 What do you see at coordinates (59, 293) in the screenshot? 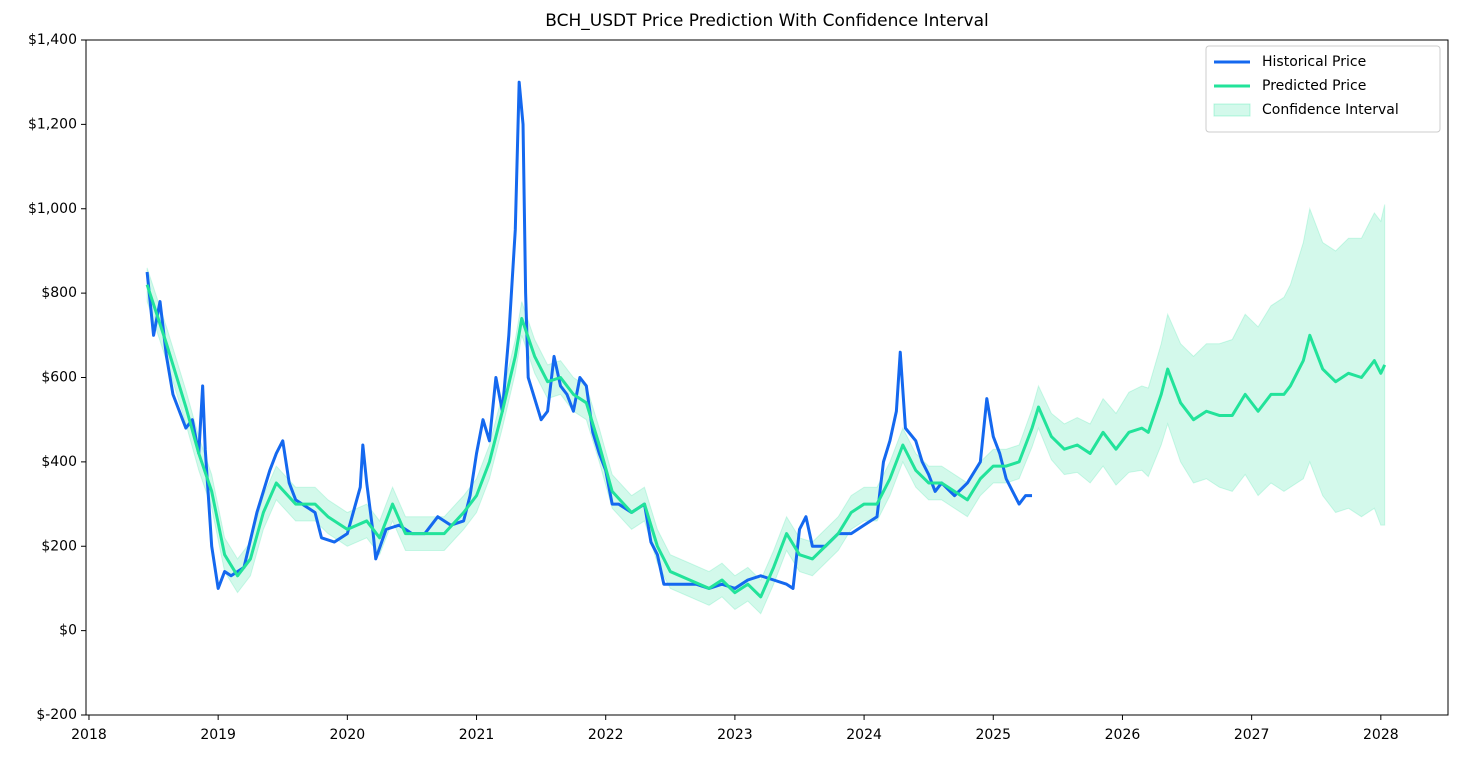
I see `y-tick-label: $800` at bounding box center [59, 293].